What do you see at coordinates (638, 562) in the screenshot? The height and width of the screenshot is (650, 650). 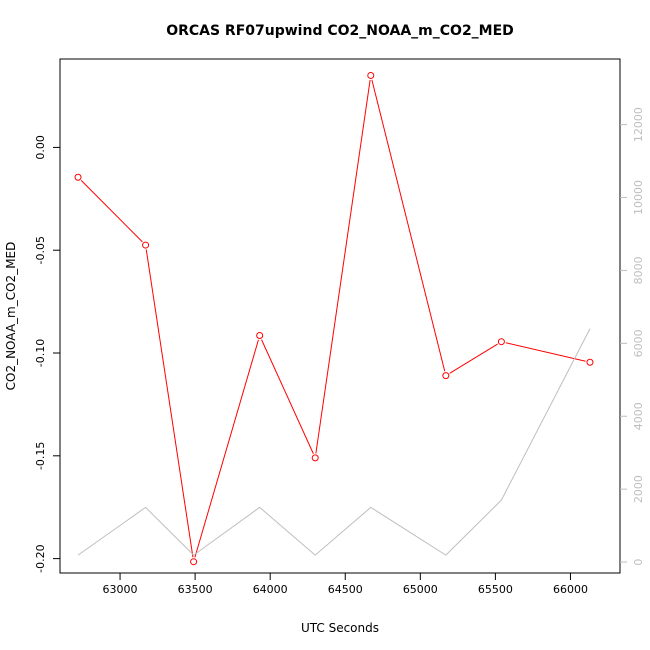 I see `y2-tick-label: 0` at bounding box center [638, 562].